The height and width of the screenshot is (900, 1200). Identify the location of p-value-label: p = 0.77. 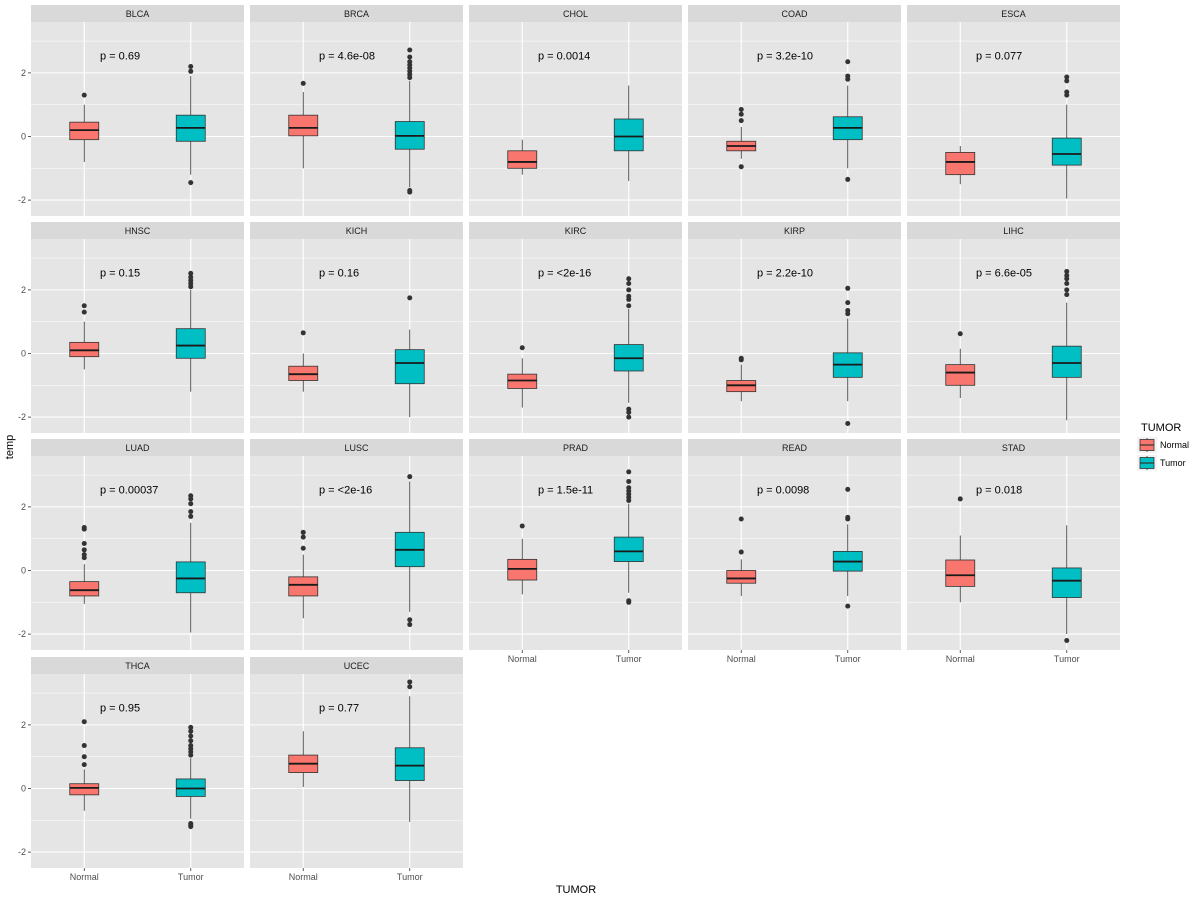
(339, 708).